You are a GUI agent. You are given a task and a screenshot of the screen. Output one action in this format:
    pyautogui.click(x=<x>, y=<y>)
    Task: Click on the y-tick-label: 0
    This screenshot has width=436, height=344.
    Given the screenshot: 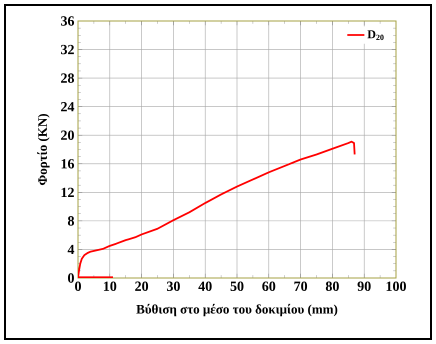 What is the action you would take?
    pyautogui.click(x=71, y=278)
    